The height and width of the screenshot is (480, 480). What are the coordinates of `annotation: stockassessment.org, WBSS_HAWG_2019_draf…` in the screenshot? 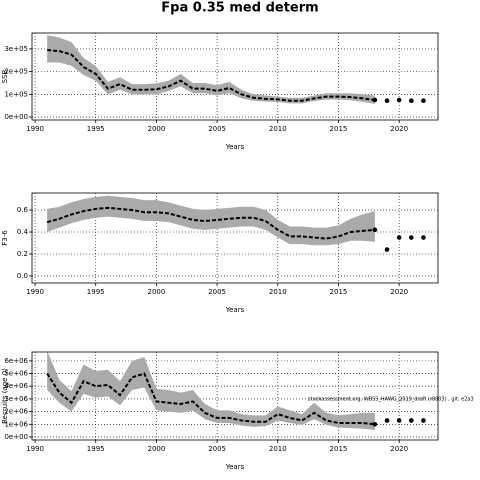 It's located at (391, 400).